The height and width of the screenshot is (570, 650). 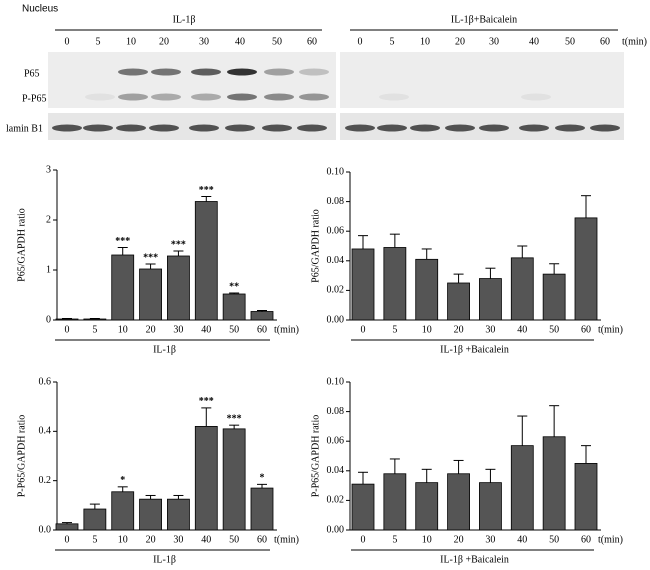 What do you see at coordinates (48, 169) in the screenshot?
I see `y-tick-label: 3` at bounding box center [48, 169].